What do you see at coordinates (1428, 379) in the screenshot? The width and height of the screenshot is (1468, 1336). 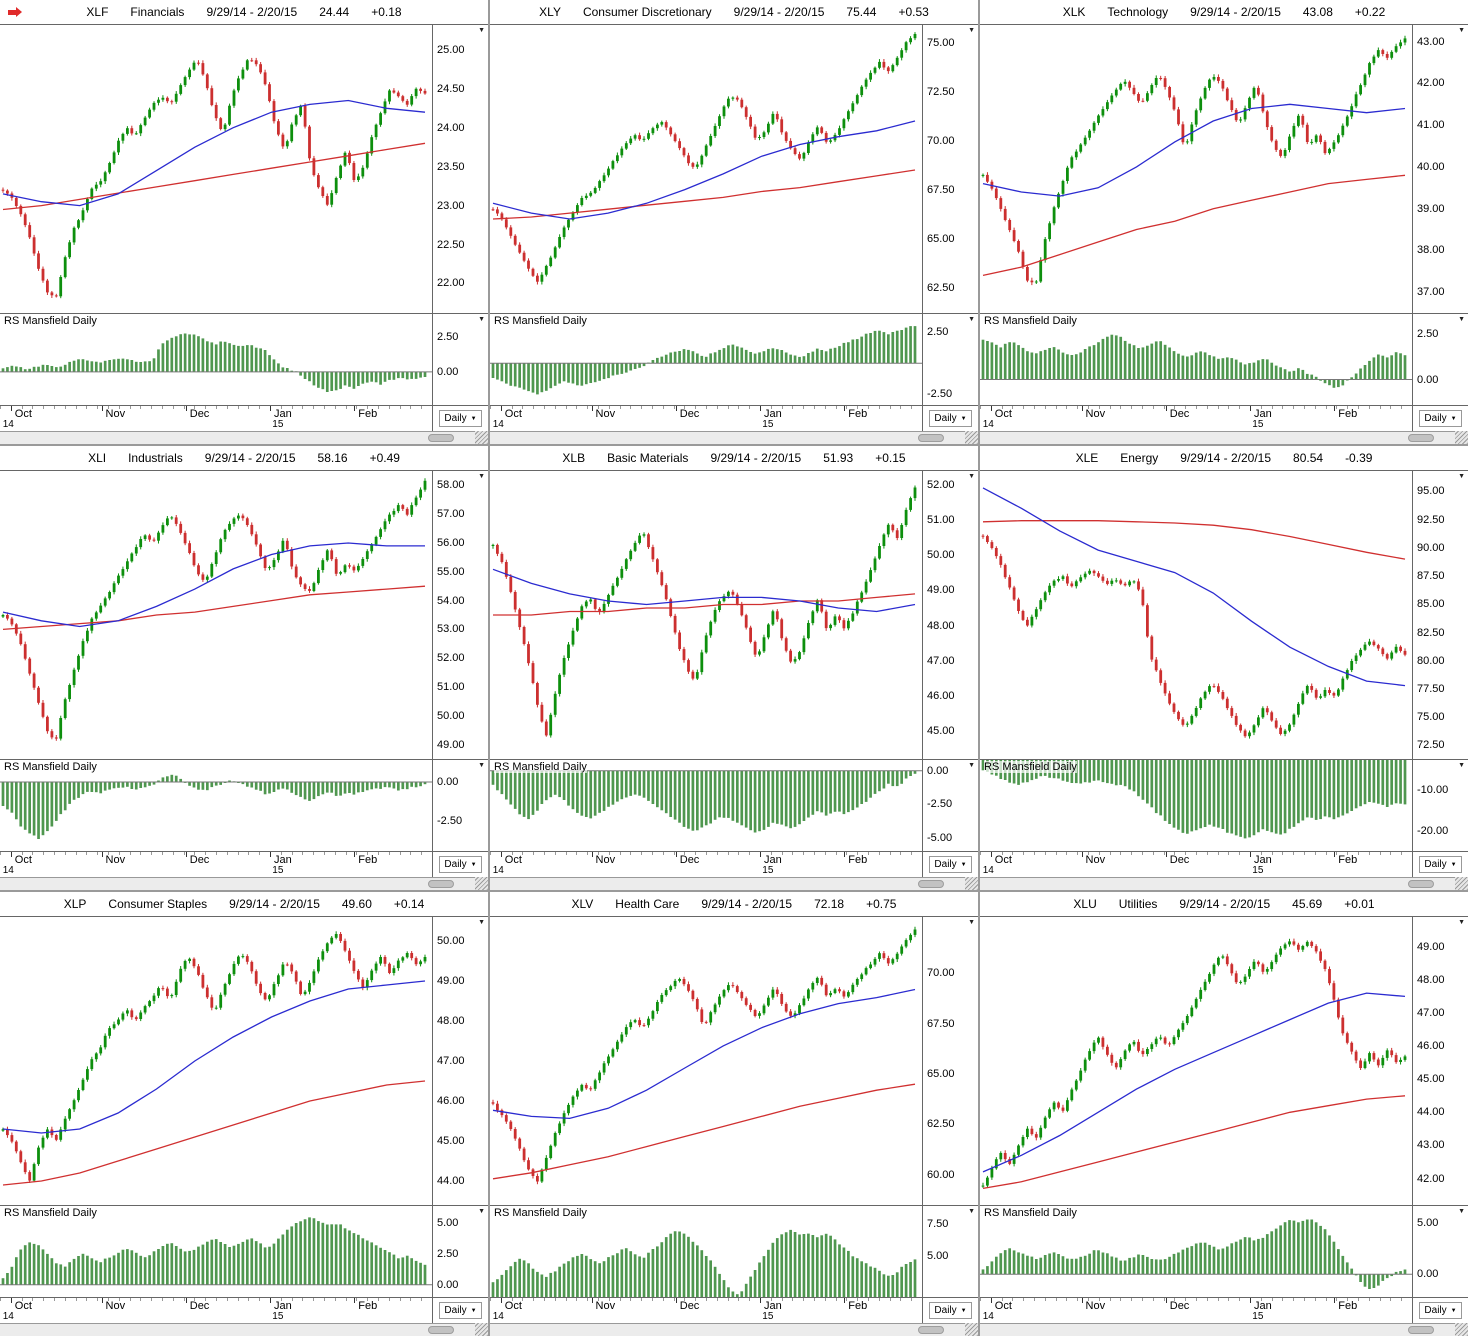 I see `indicator-axis-label: 0.00` at bounding box center [1428, 379].